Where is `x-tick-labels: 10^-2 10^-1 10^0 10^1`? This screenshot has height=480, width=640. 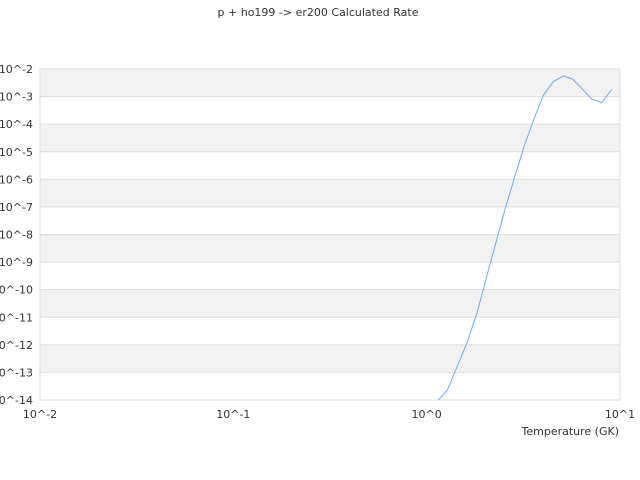
x-tick-labels: 10^-2 10^-1 10^0 10^1 is located at coordinates (329, 414).